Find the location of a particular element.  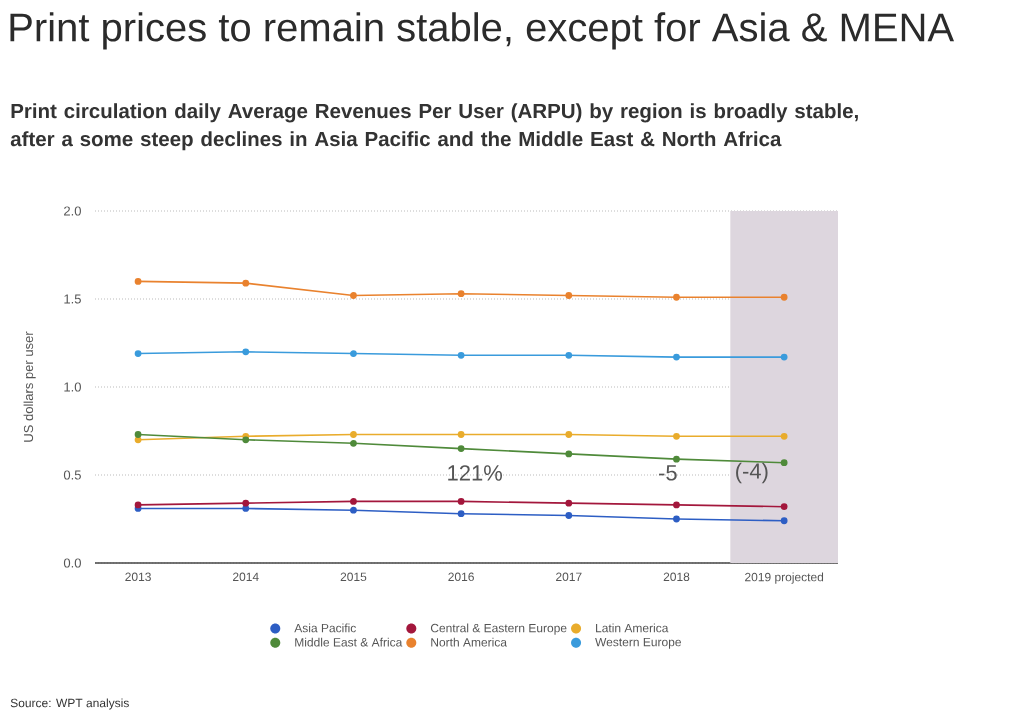

legend-label: Central & Eastern Europe is located at coordinates (498, 629).